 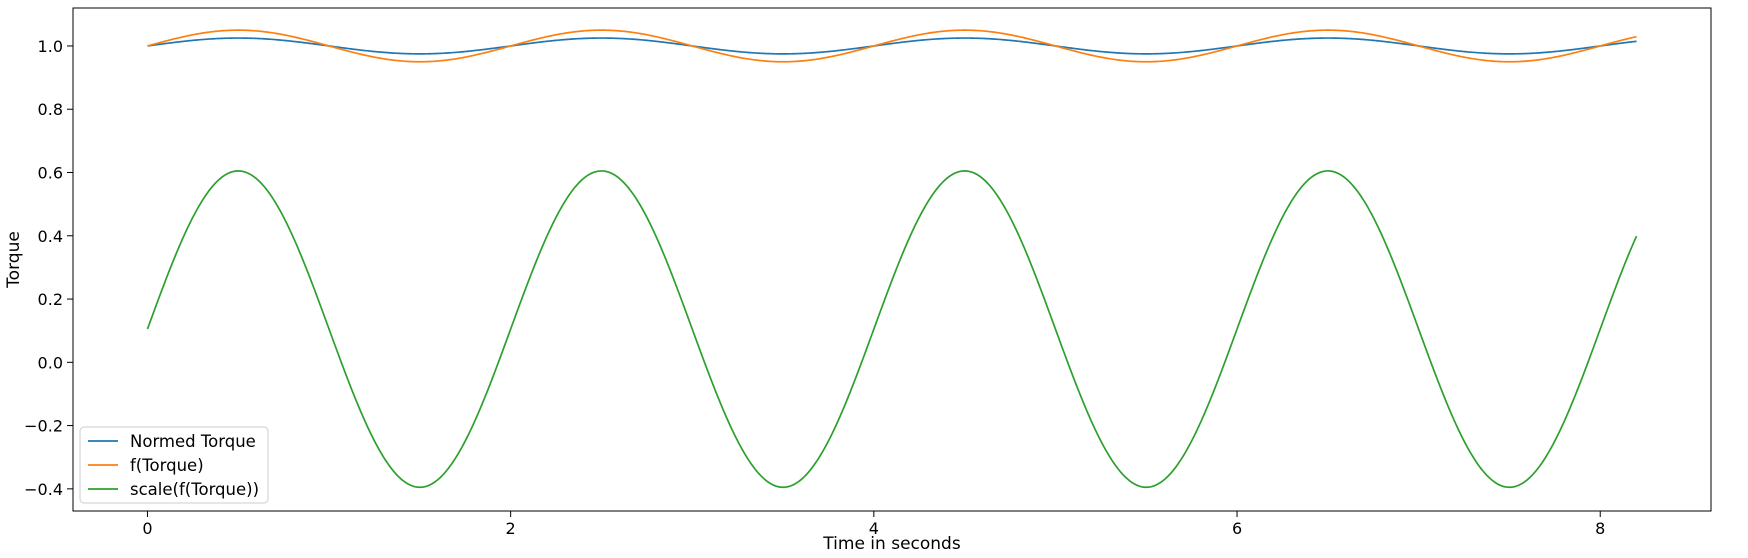 I want to click on legend-label-2: scale(f(Torque)), so click(x=194, y=489).